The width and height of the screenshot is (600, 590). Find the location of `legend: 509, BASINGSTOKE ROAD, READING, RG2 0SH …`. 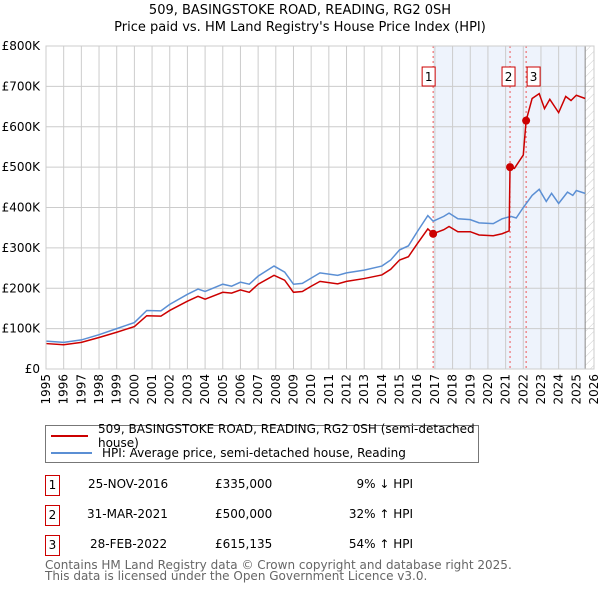

legend: 509, BASINGSTOKE ROAD, READING, RG2 0SH … is located at coordinates (262, 442).